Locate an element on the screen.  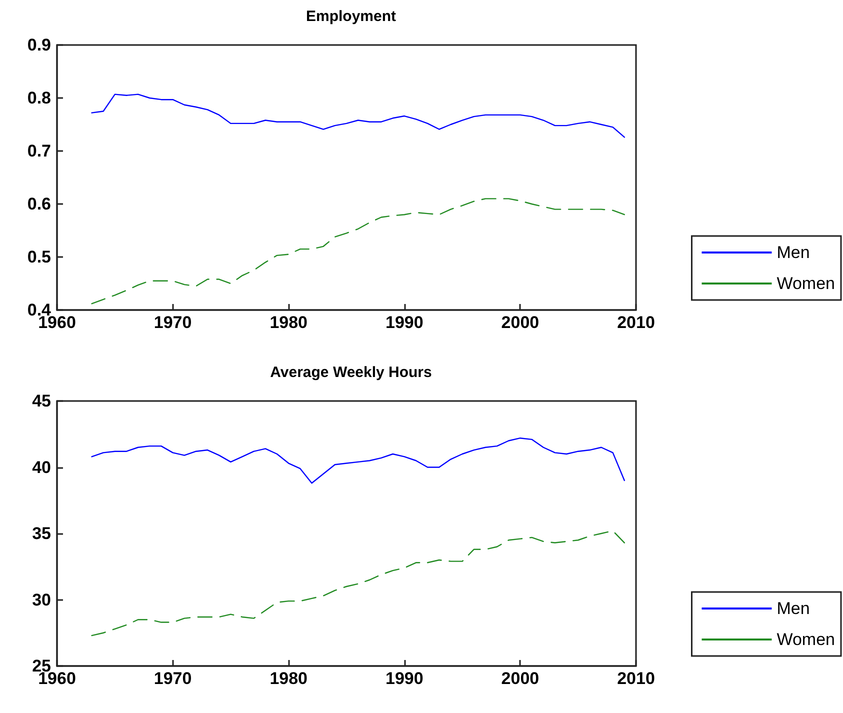
y-tick-label: 30 is located at coordinates (41, 600).